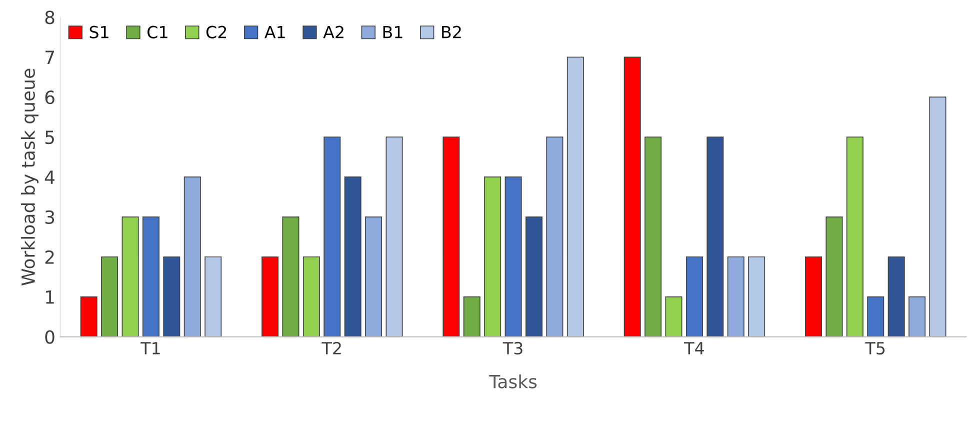  Describe the element at coordinates (49, 17) in the screenshot. I see `y-tick-label: 8` at that location.